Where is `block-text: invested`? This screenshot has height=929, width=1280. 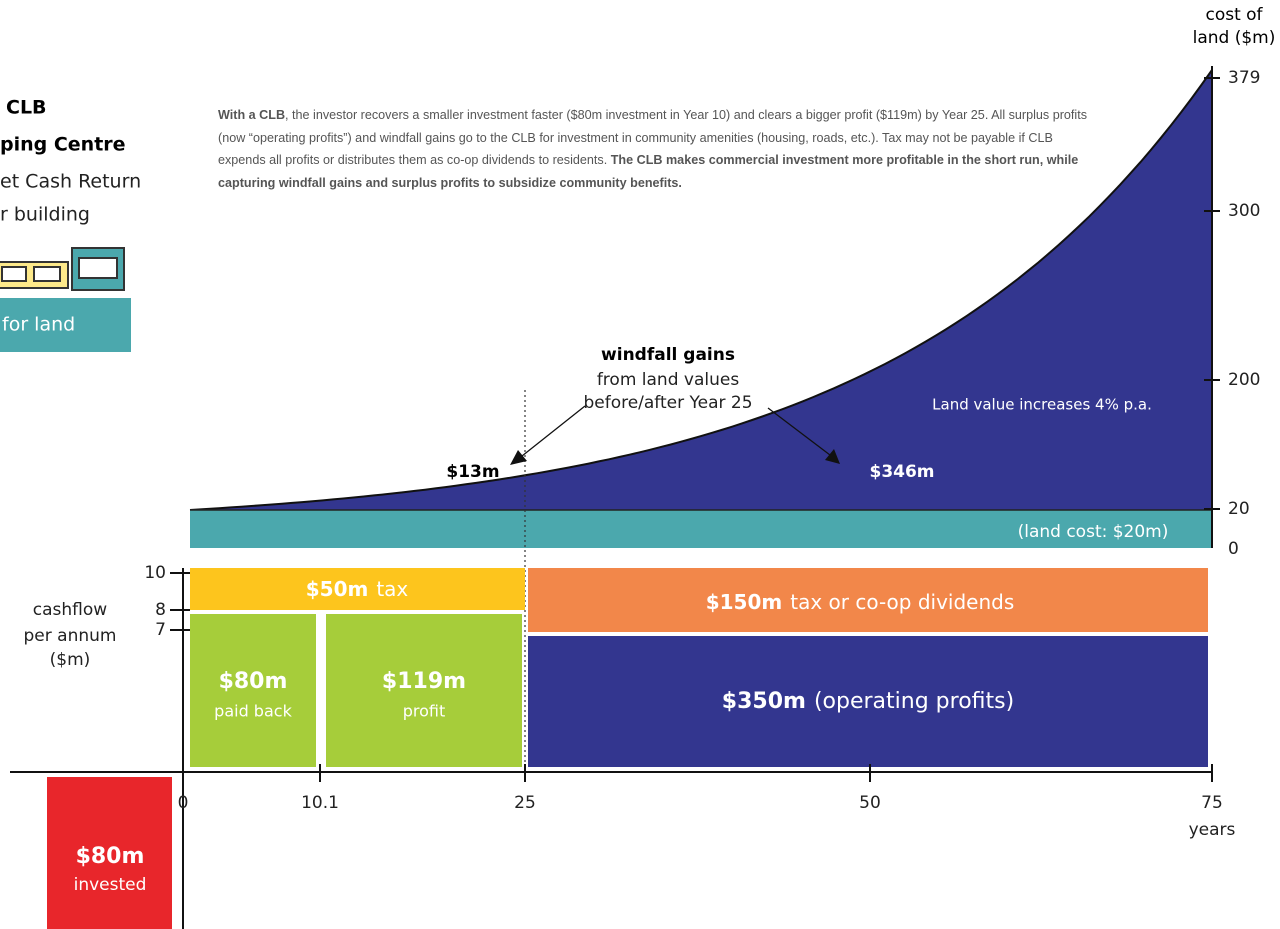
block-text: invested is located at coordinates (110, 885).